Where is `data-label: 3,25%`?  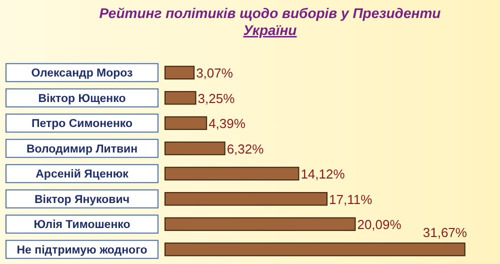
data-label: 3,25% is located at coordinates (217, 98).